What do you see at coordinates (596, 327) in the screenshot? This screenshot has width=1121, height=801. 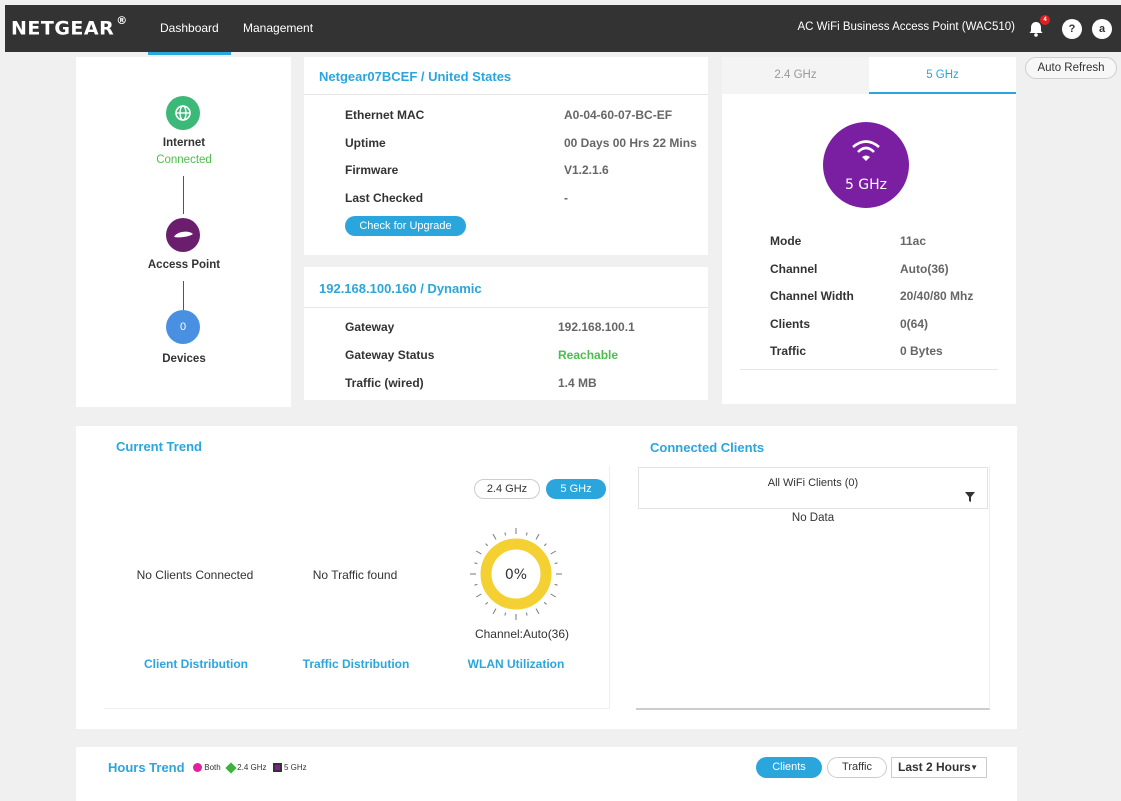 I see `gateway-value: 192.168.100.1` at bounding box center [596, 327].